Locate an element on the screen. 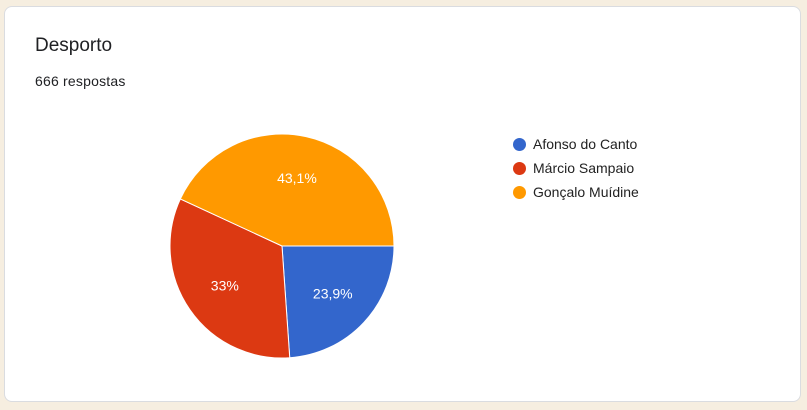 This screenshot has width=807, height=410. legend-item: Márcio Sampaio is located at coordinates (576, 168).